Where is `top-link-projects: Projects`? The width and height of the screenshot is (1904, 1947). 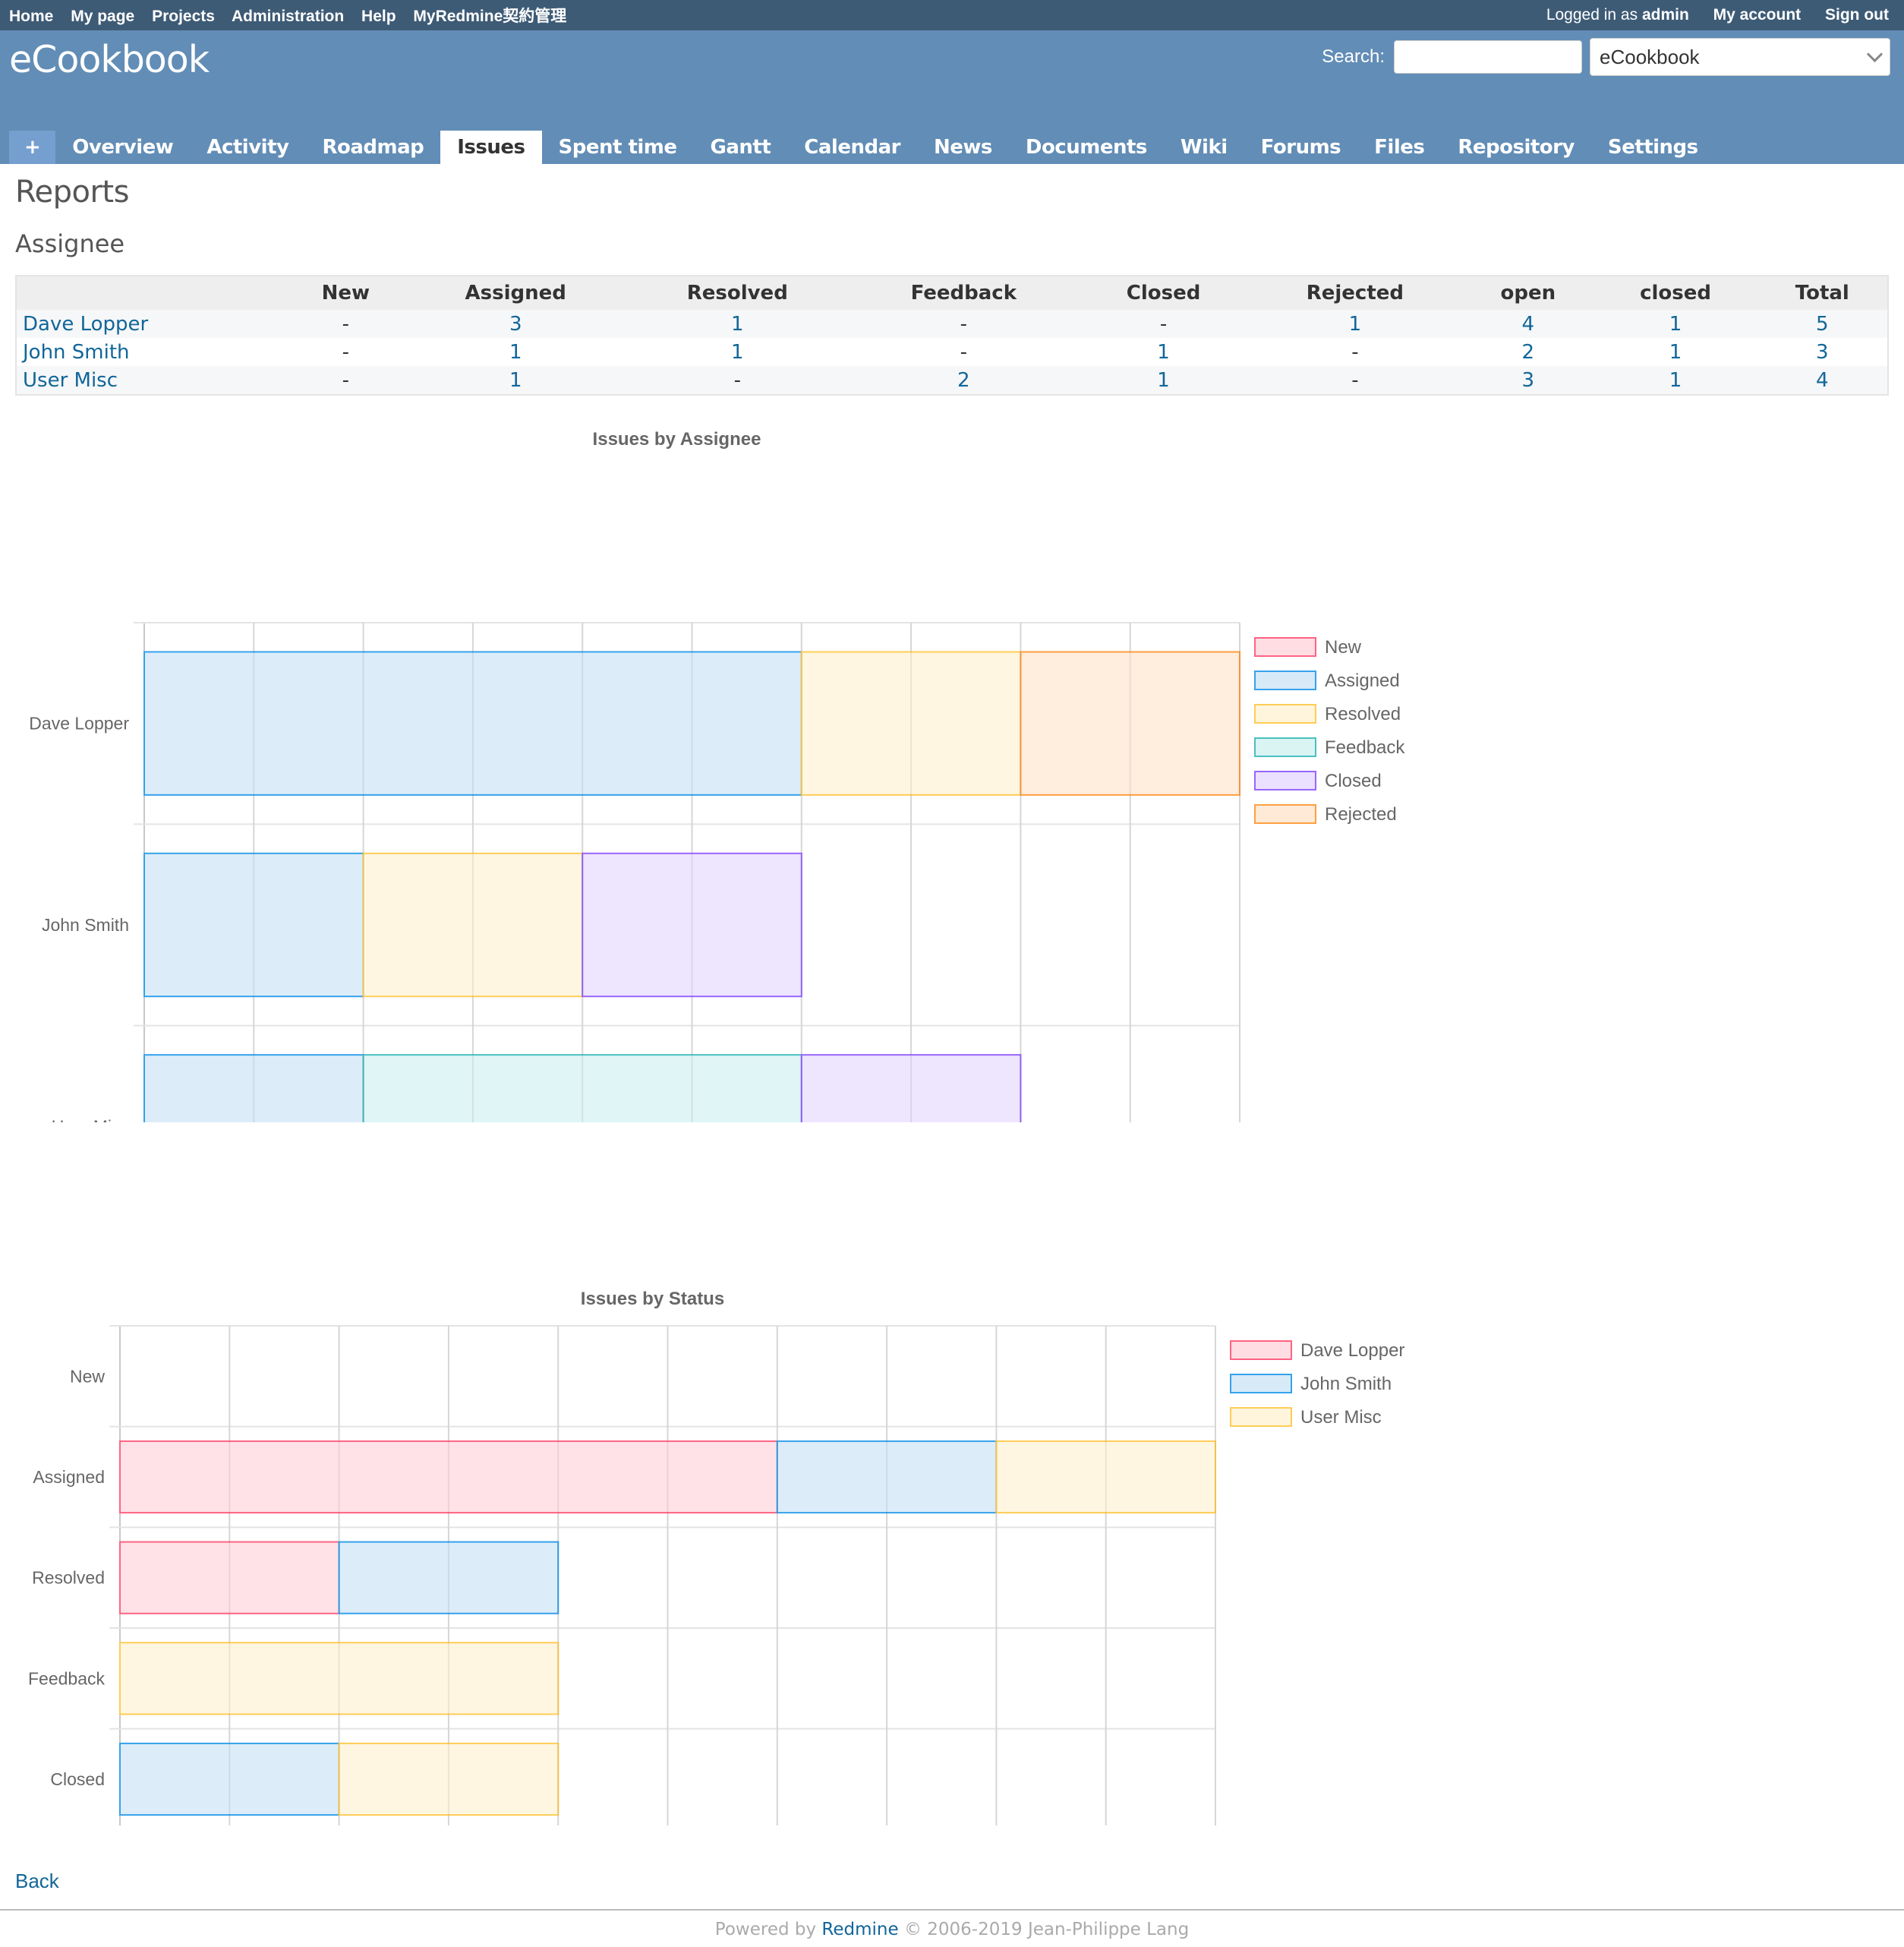 top-link-projects: Projects is located at coordinates (183, 16).